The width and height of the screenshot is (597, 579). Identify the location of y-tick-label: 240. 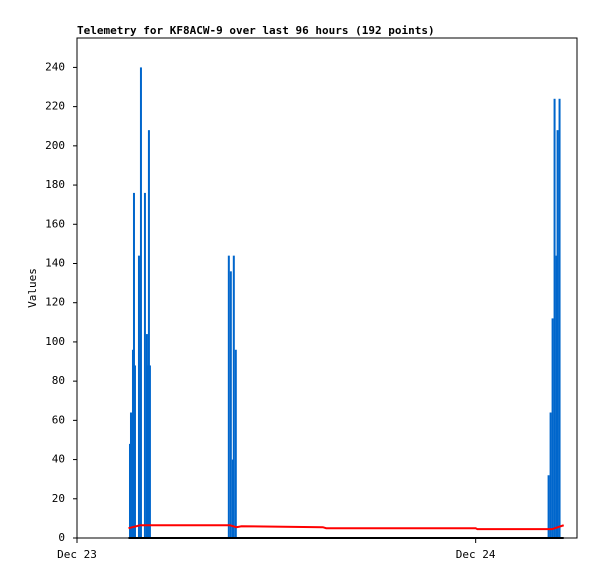
(55, 66).